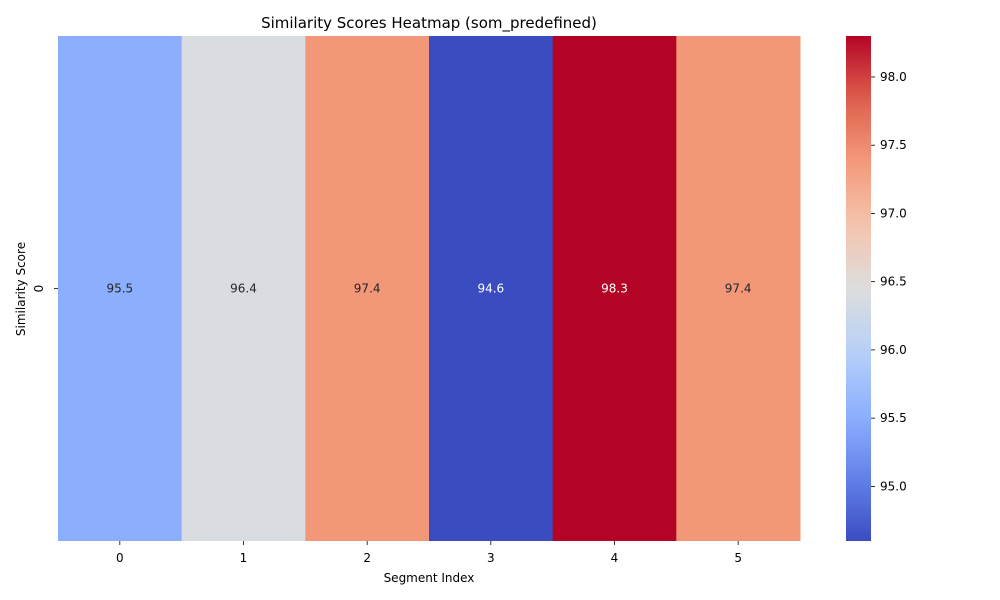 The image size is (1000, 600). I want to click on x-tick-label: 1, so click(244, 558).